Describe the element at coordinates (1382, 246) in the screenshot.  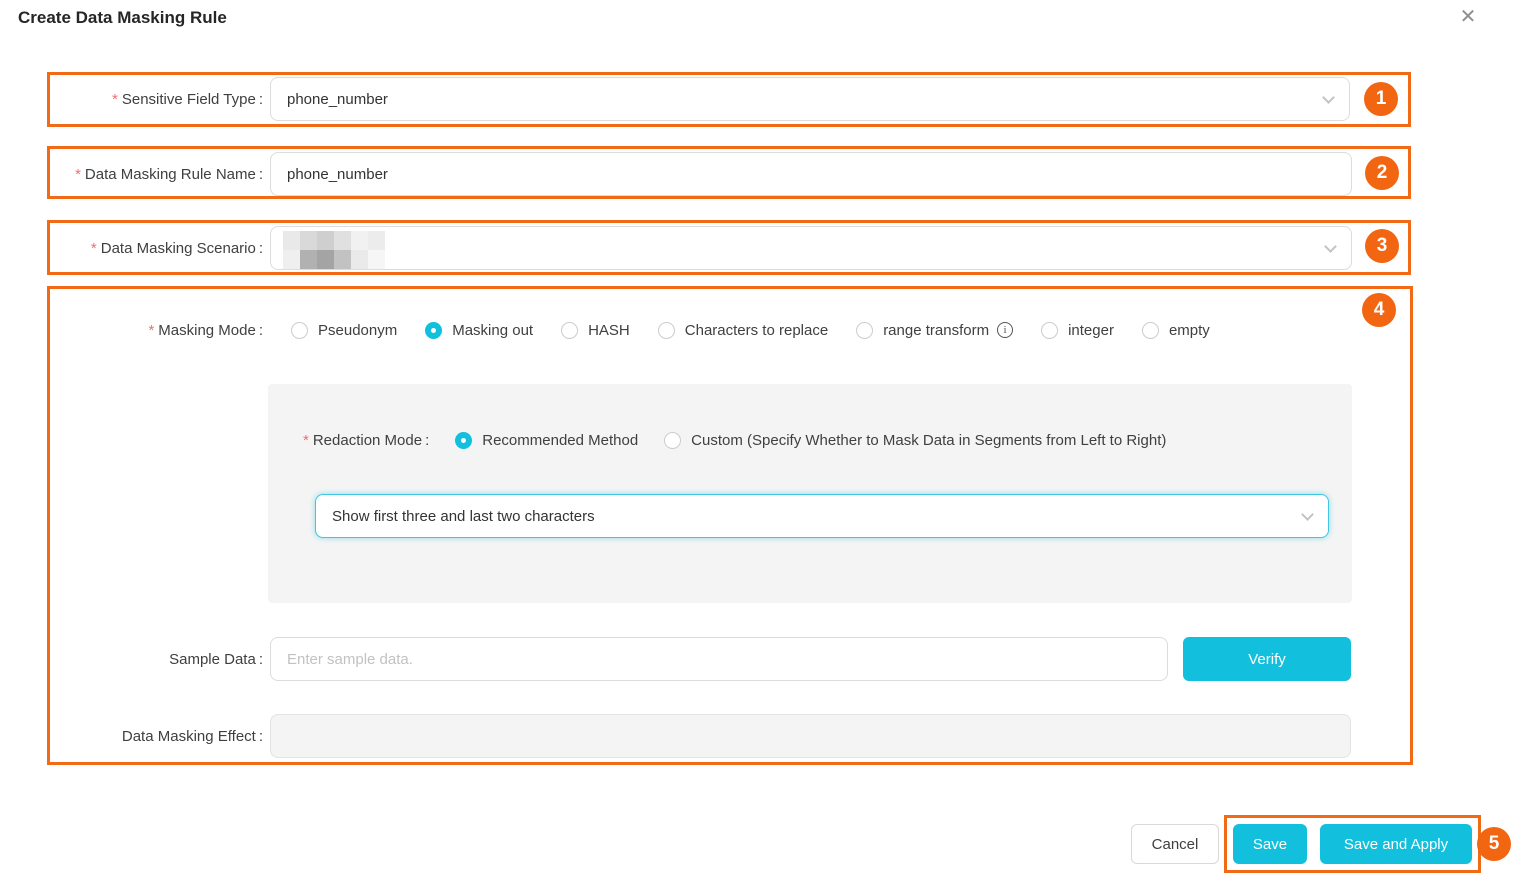
I see `annotation-badge-3: 3` at that location.